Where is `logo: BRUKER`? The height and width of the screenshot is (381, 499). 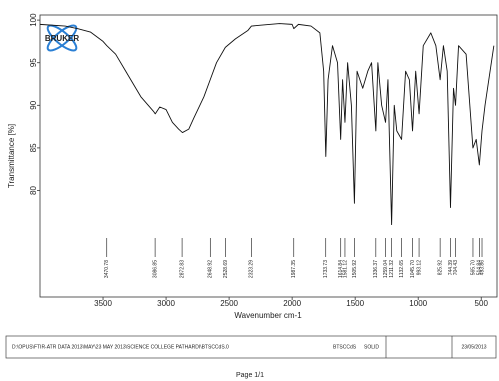 logo: BRUKER is located at coordinates (62, 38).